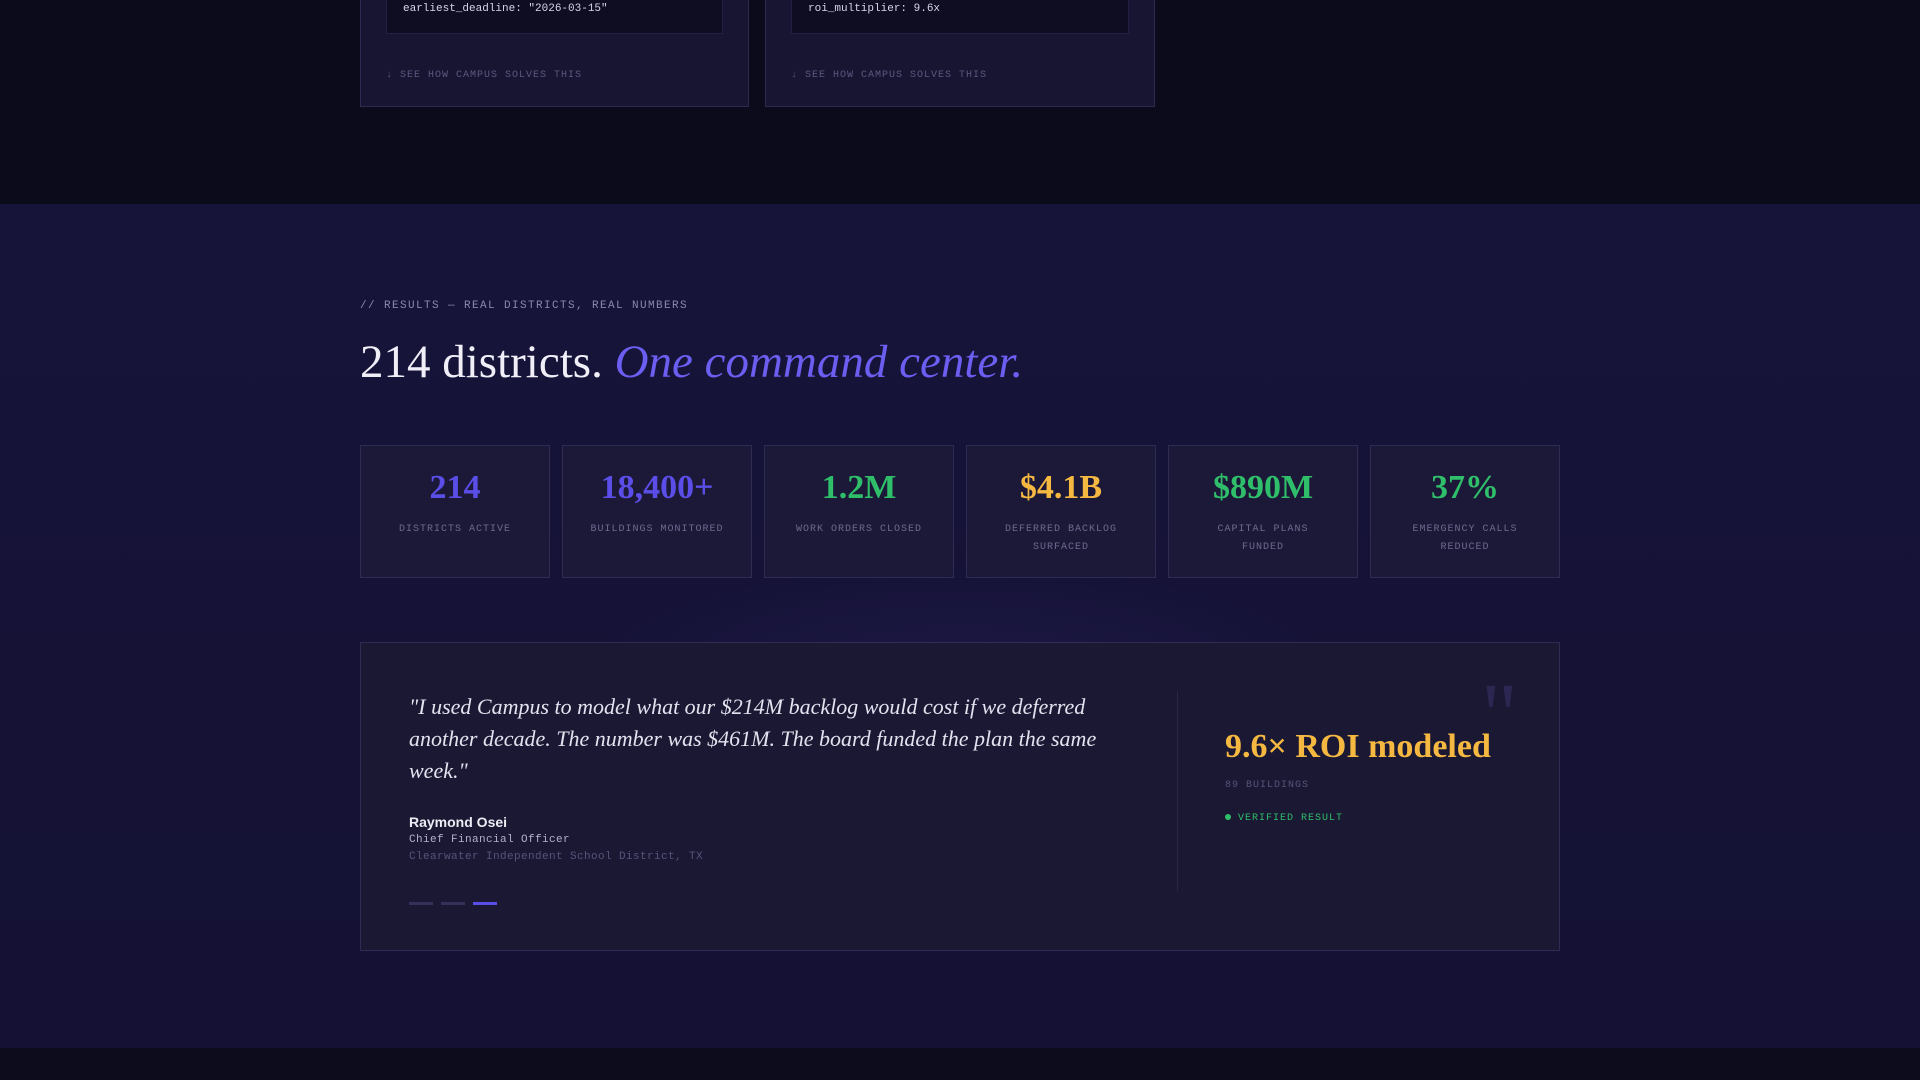 Image resolution: width=1920 pixels, height=1080 pixels. I want to click on verified-dot-icon, so click(1228, 817).